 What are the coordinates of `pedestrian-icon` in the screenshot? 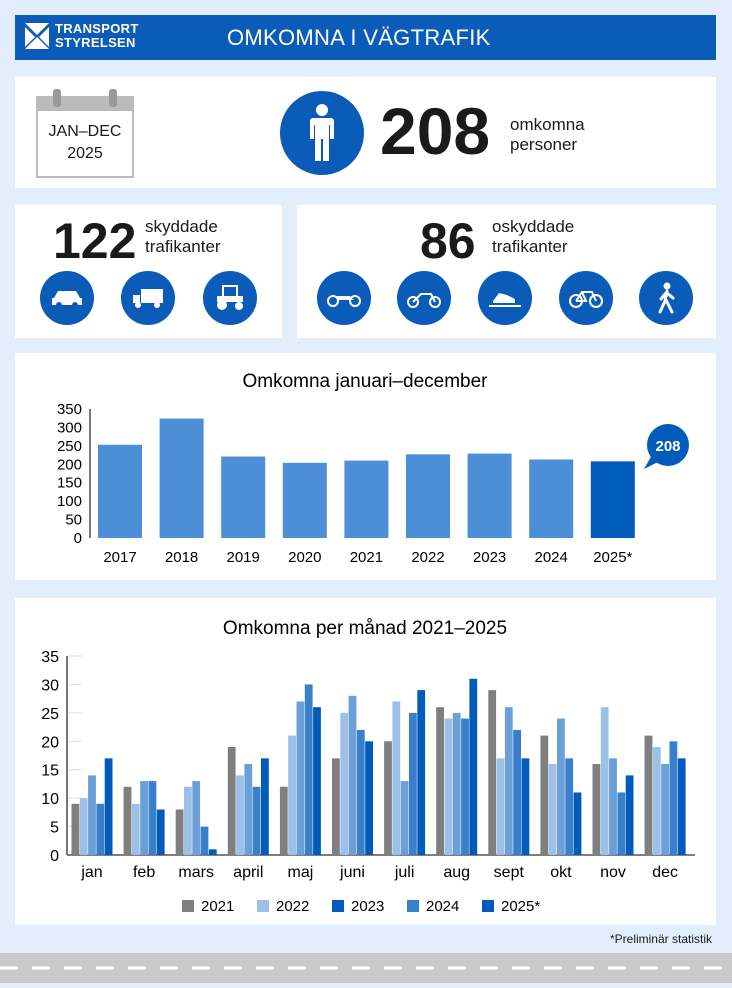 It's located at (666, 298).